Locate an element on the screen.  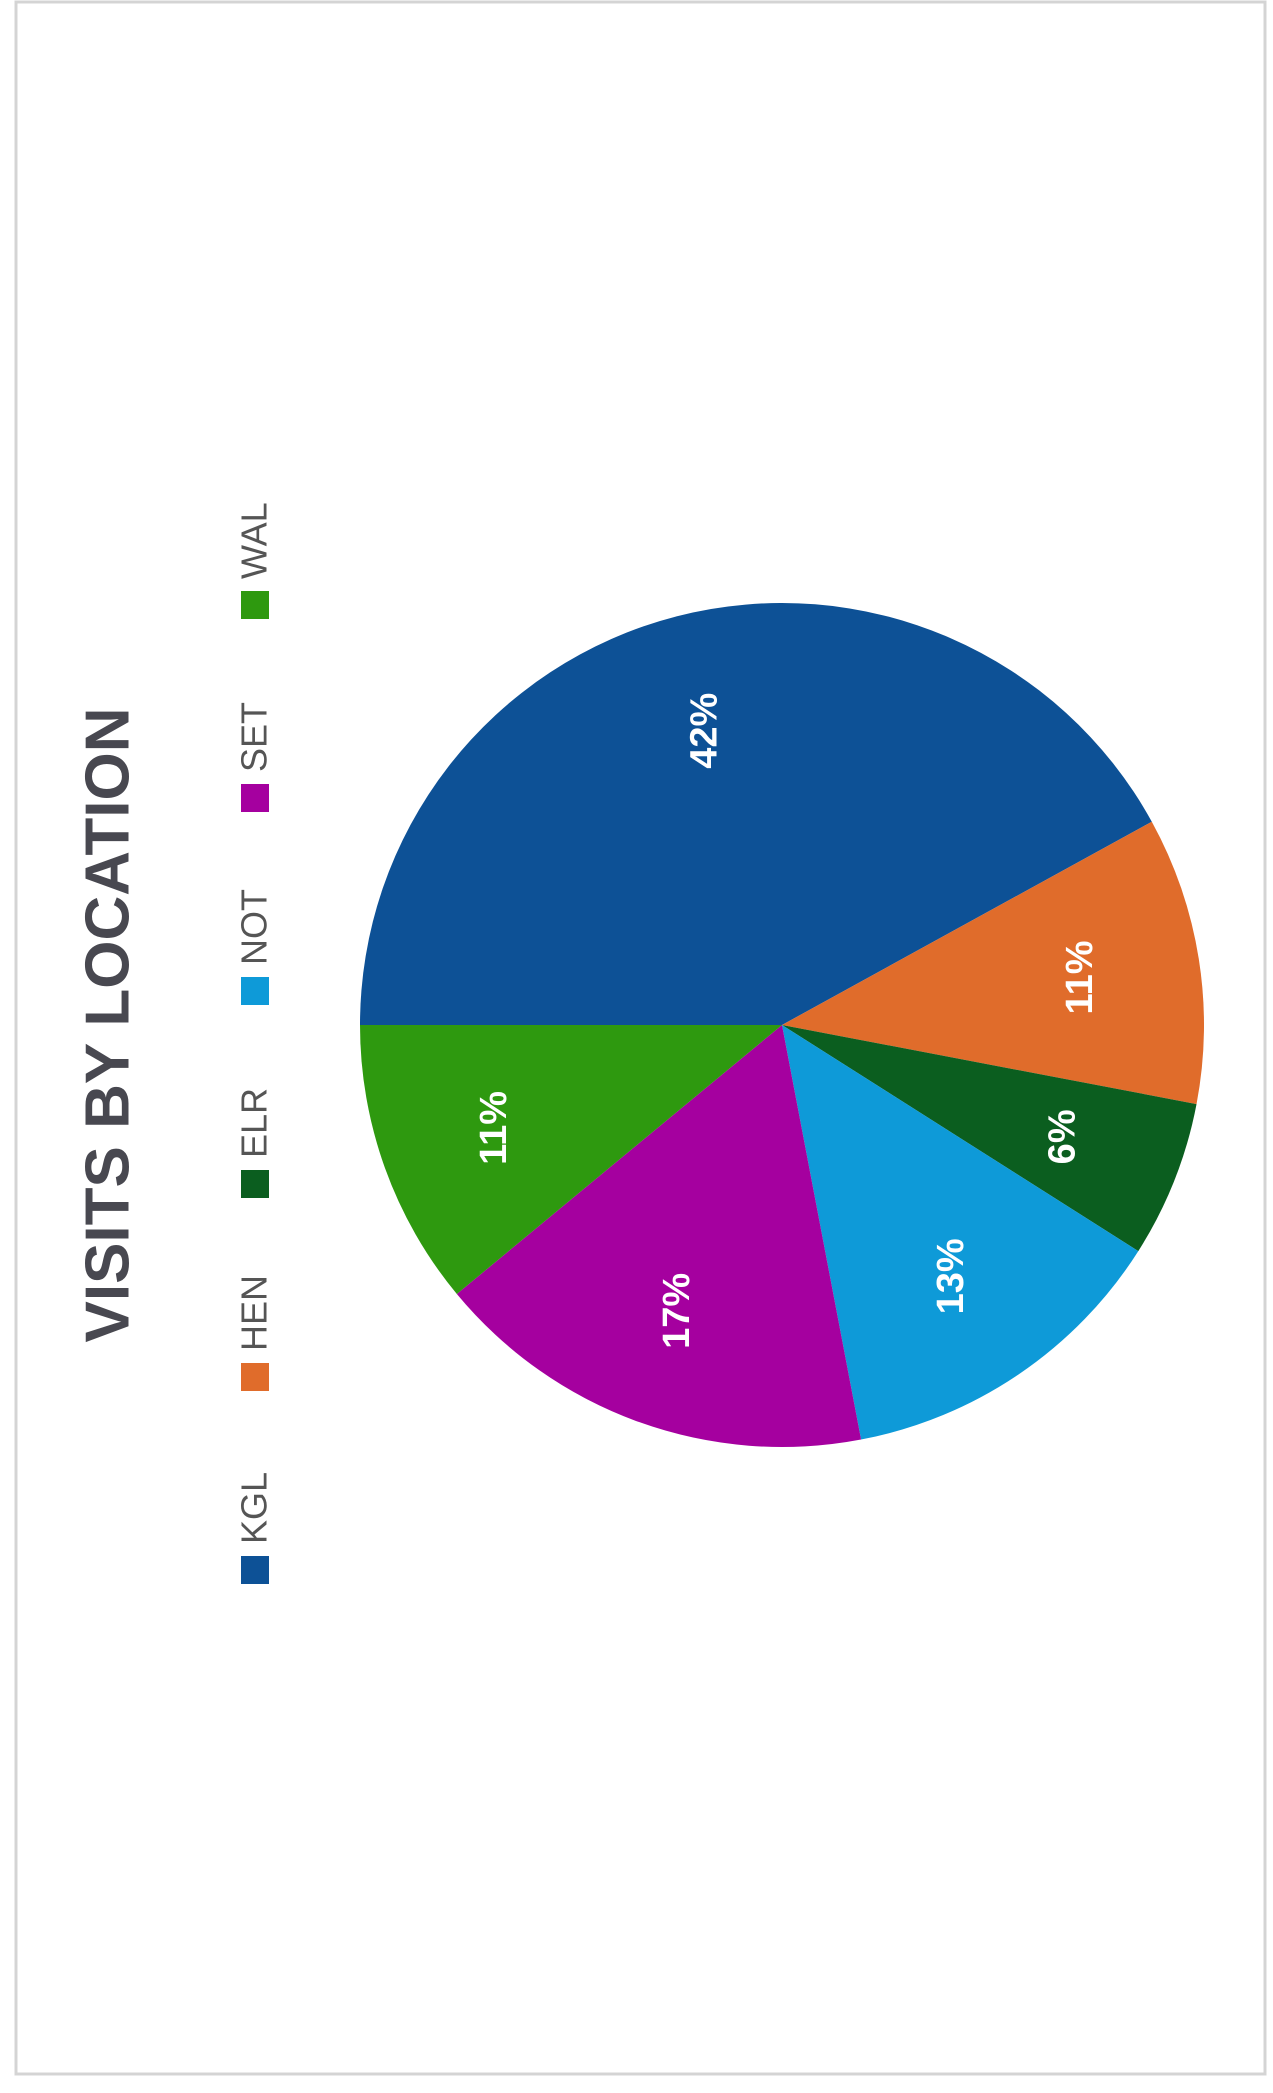
legend-label: SET is located at coordinates (254, 737).